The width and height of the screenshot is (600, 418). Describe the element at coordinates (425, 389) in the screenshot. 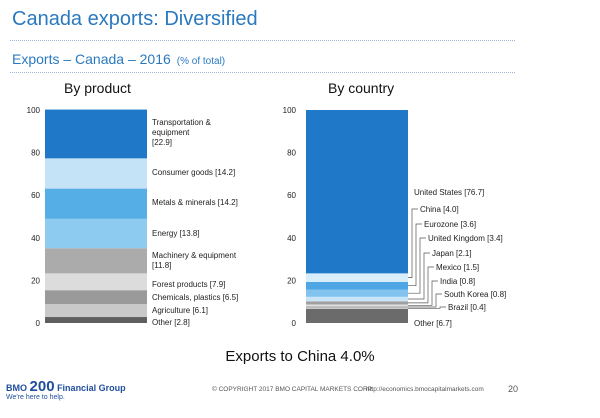

I see `website-link: http://economics.bmocapitalmarkets.com` at that location.